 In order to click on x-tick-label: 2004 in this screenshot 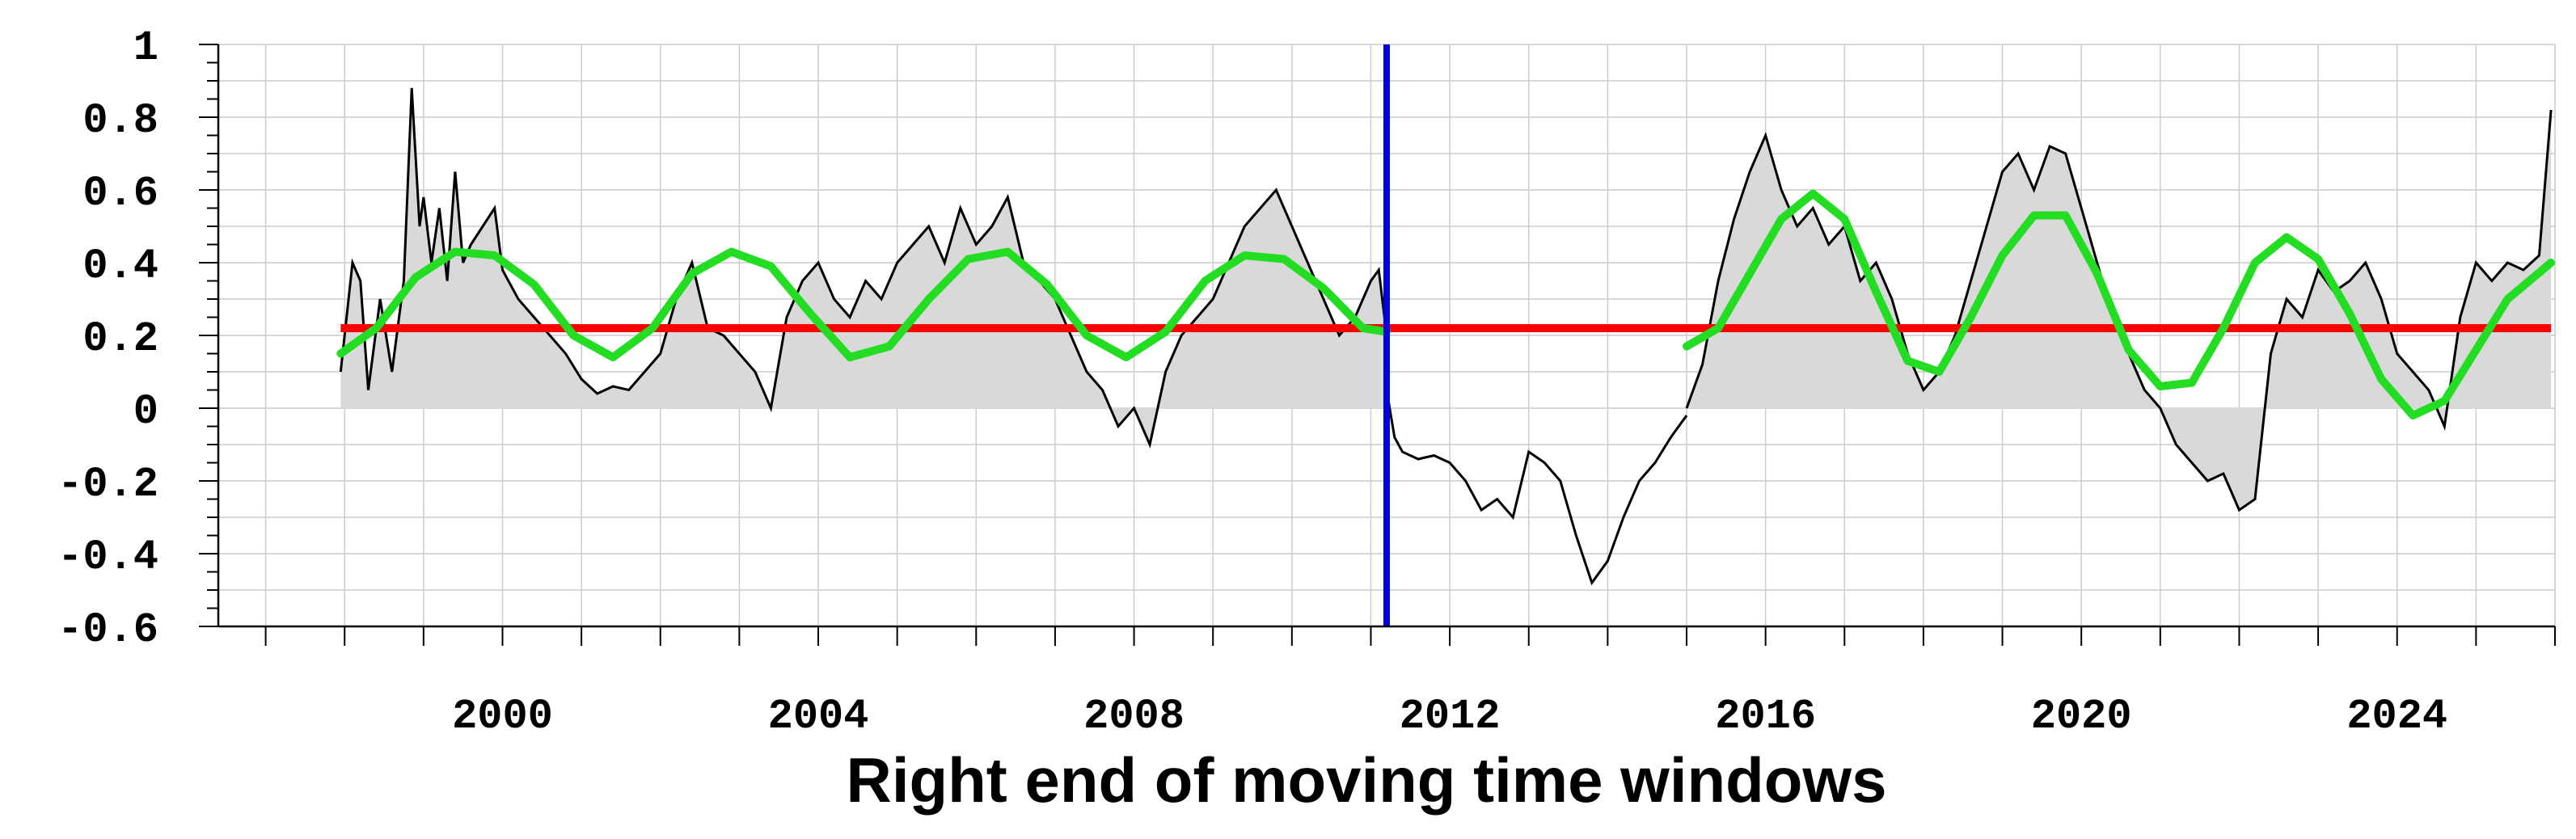, I will do `click(818, 716)`.